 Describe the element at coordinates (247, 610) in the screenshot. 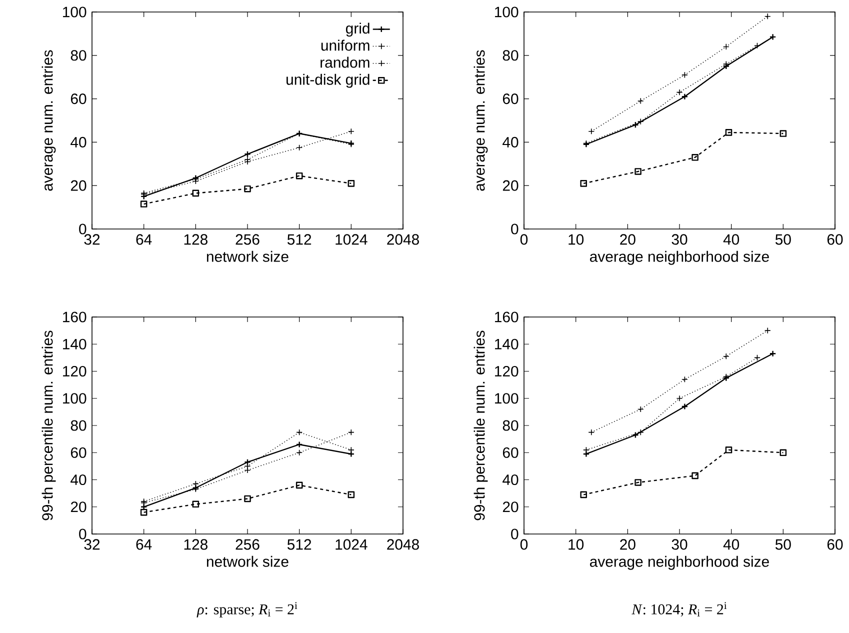

I see `text: ρ: sparse; R$_{i}$ = 2$^{i}$` at that location.